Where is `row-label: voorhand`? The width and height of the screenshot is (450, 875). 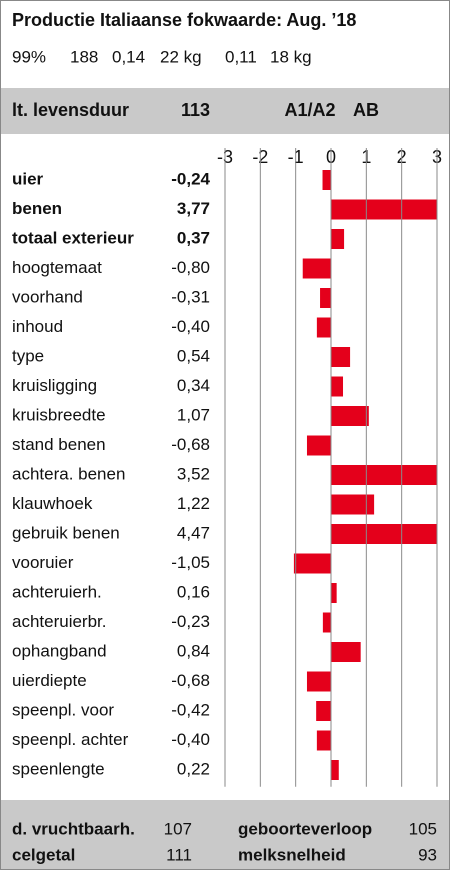
row-label: voorhand is located at coordinates (47, 296).